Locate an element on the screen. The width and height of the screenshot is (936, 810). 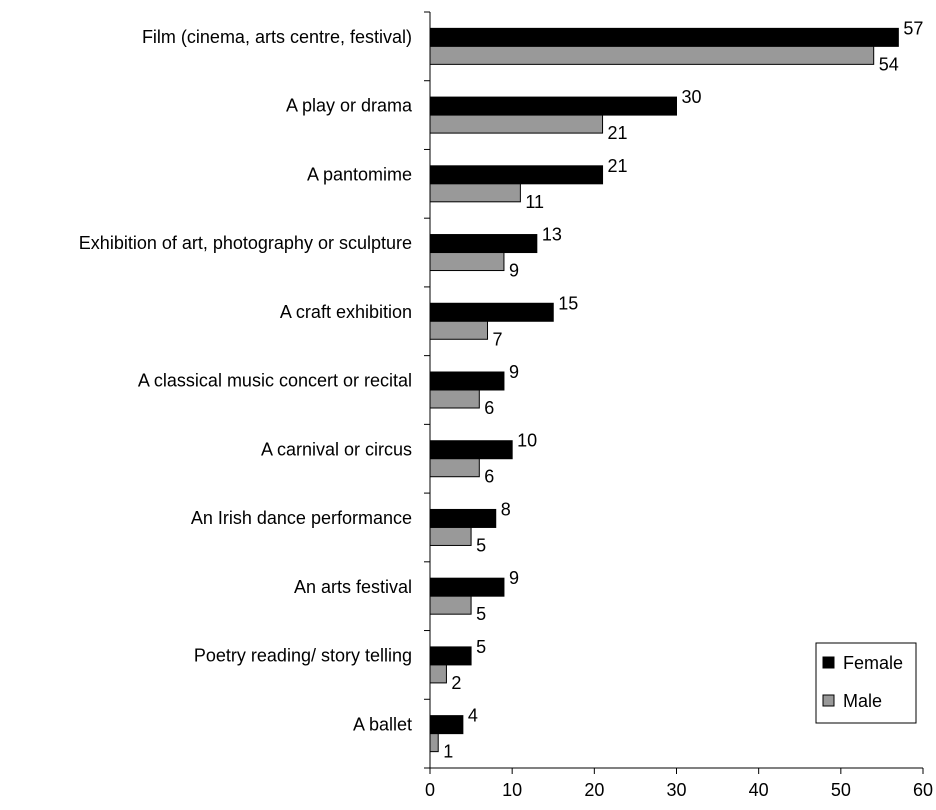
category-label: A carnival or circus is located at coordinates (336, 449).